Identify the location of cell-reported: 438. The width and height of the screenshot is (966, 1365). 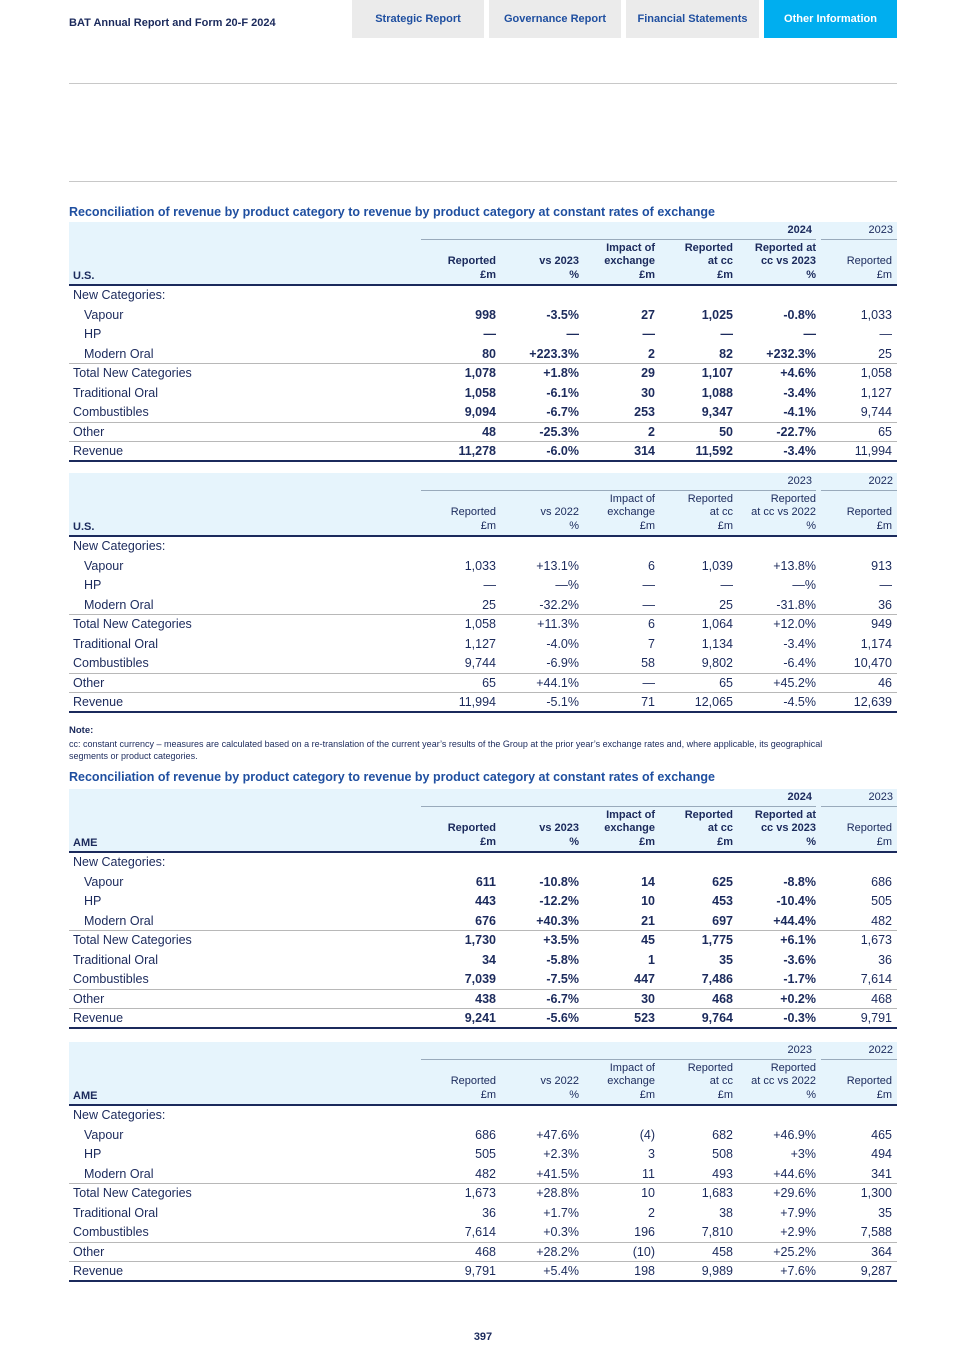
(485, 998).